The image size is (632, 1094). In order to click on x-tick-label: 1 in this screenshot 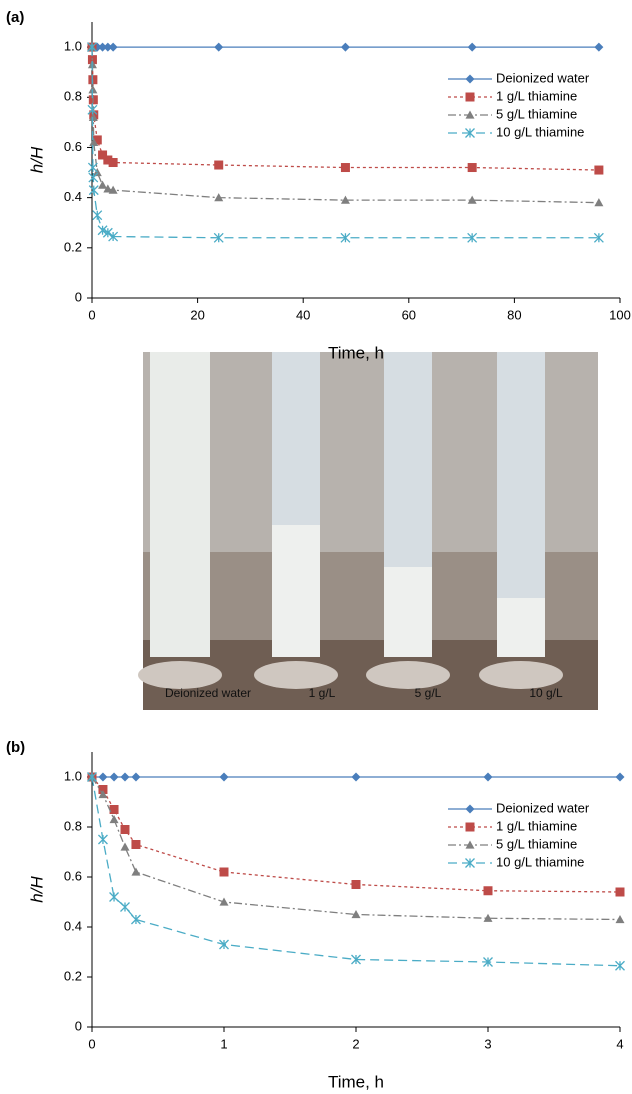, I will do `click(223, 1043)`.